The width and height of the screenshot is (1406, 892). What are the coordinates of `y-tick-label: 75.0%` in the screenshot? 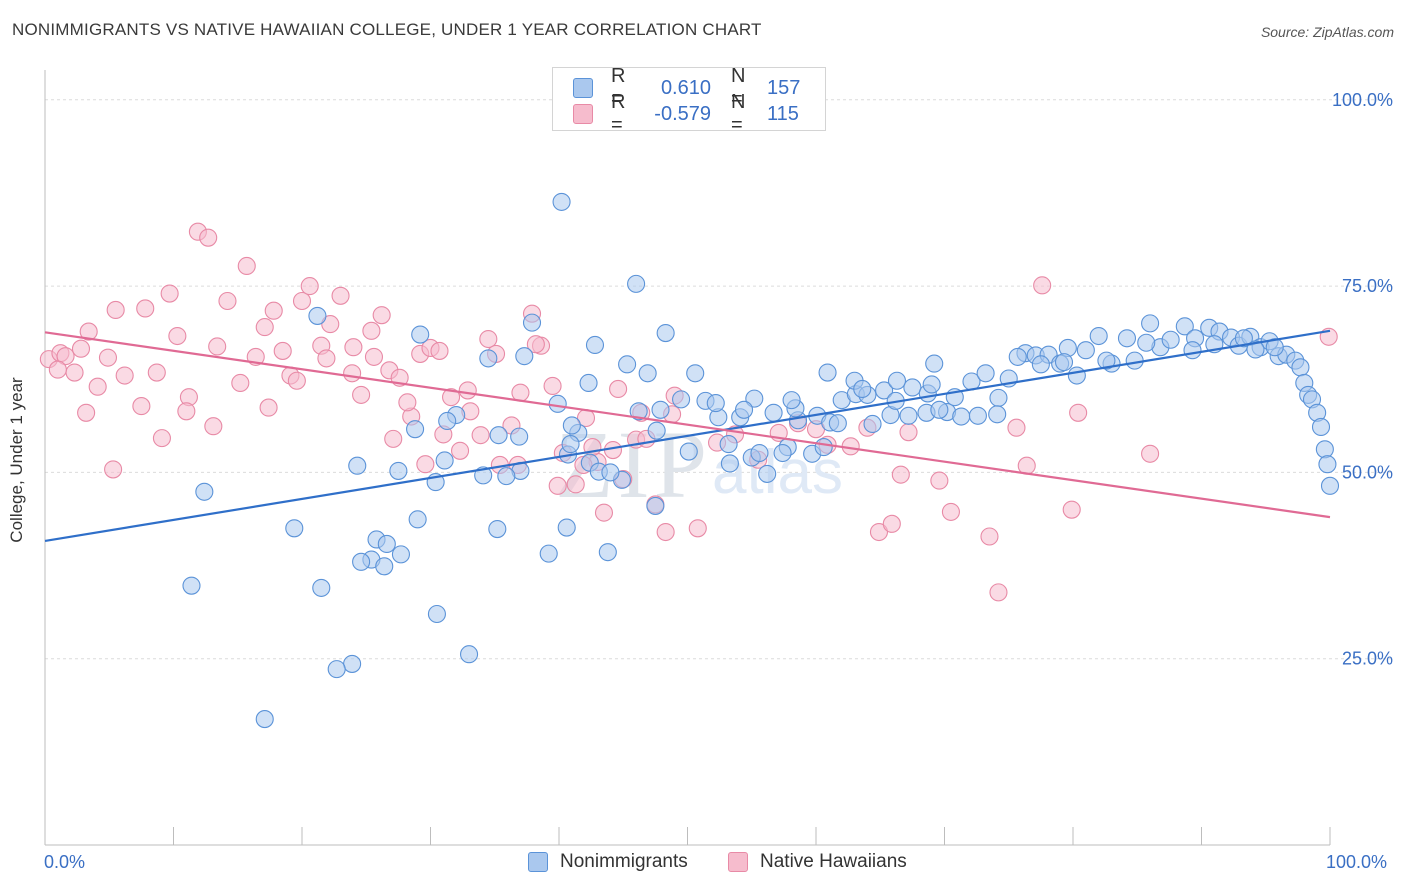 It's located at (1367, 286).